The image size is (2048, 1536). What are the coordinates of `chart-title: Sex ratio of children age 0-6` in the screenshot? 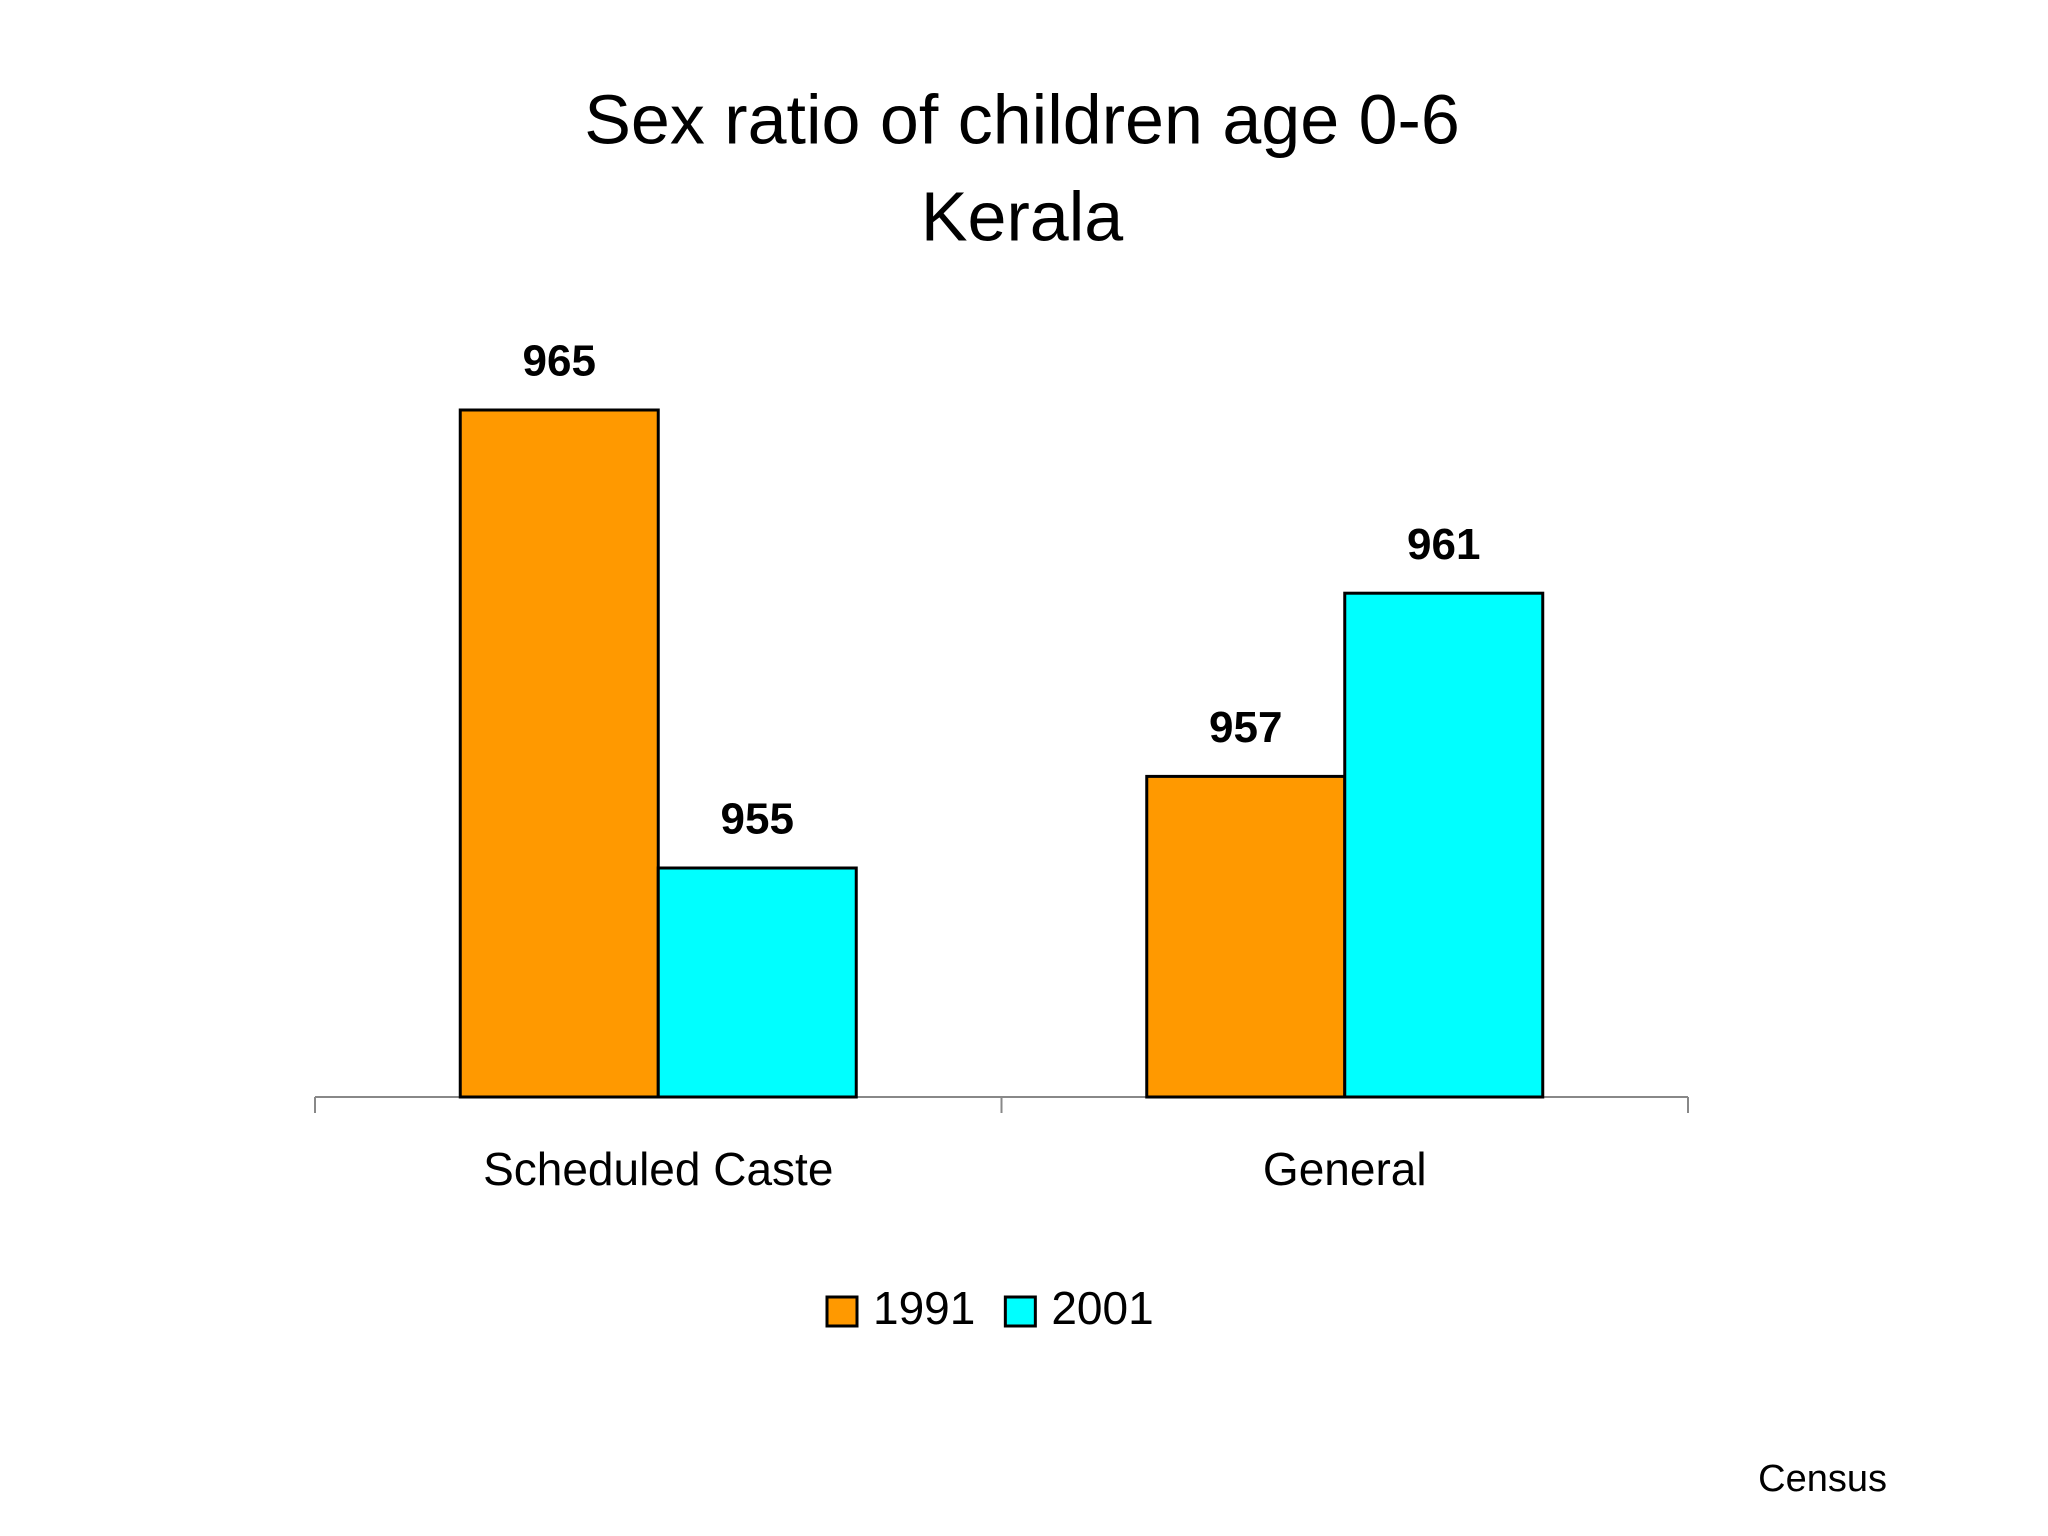 It's located at (1022, 119).